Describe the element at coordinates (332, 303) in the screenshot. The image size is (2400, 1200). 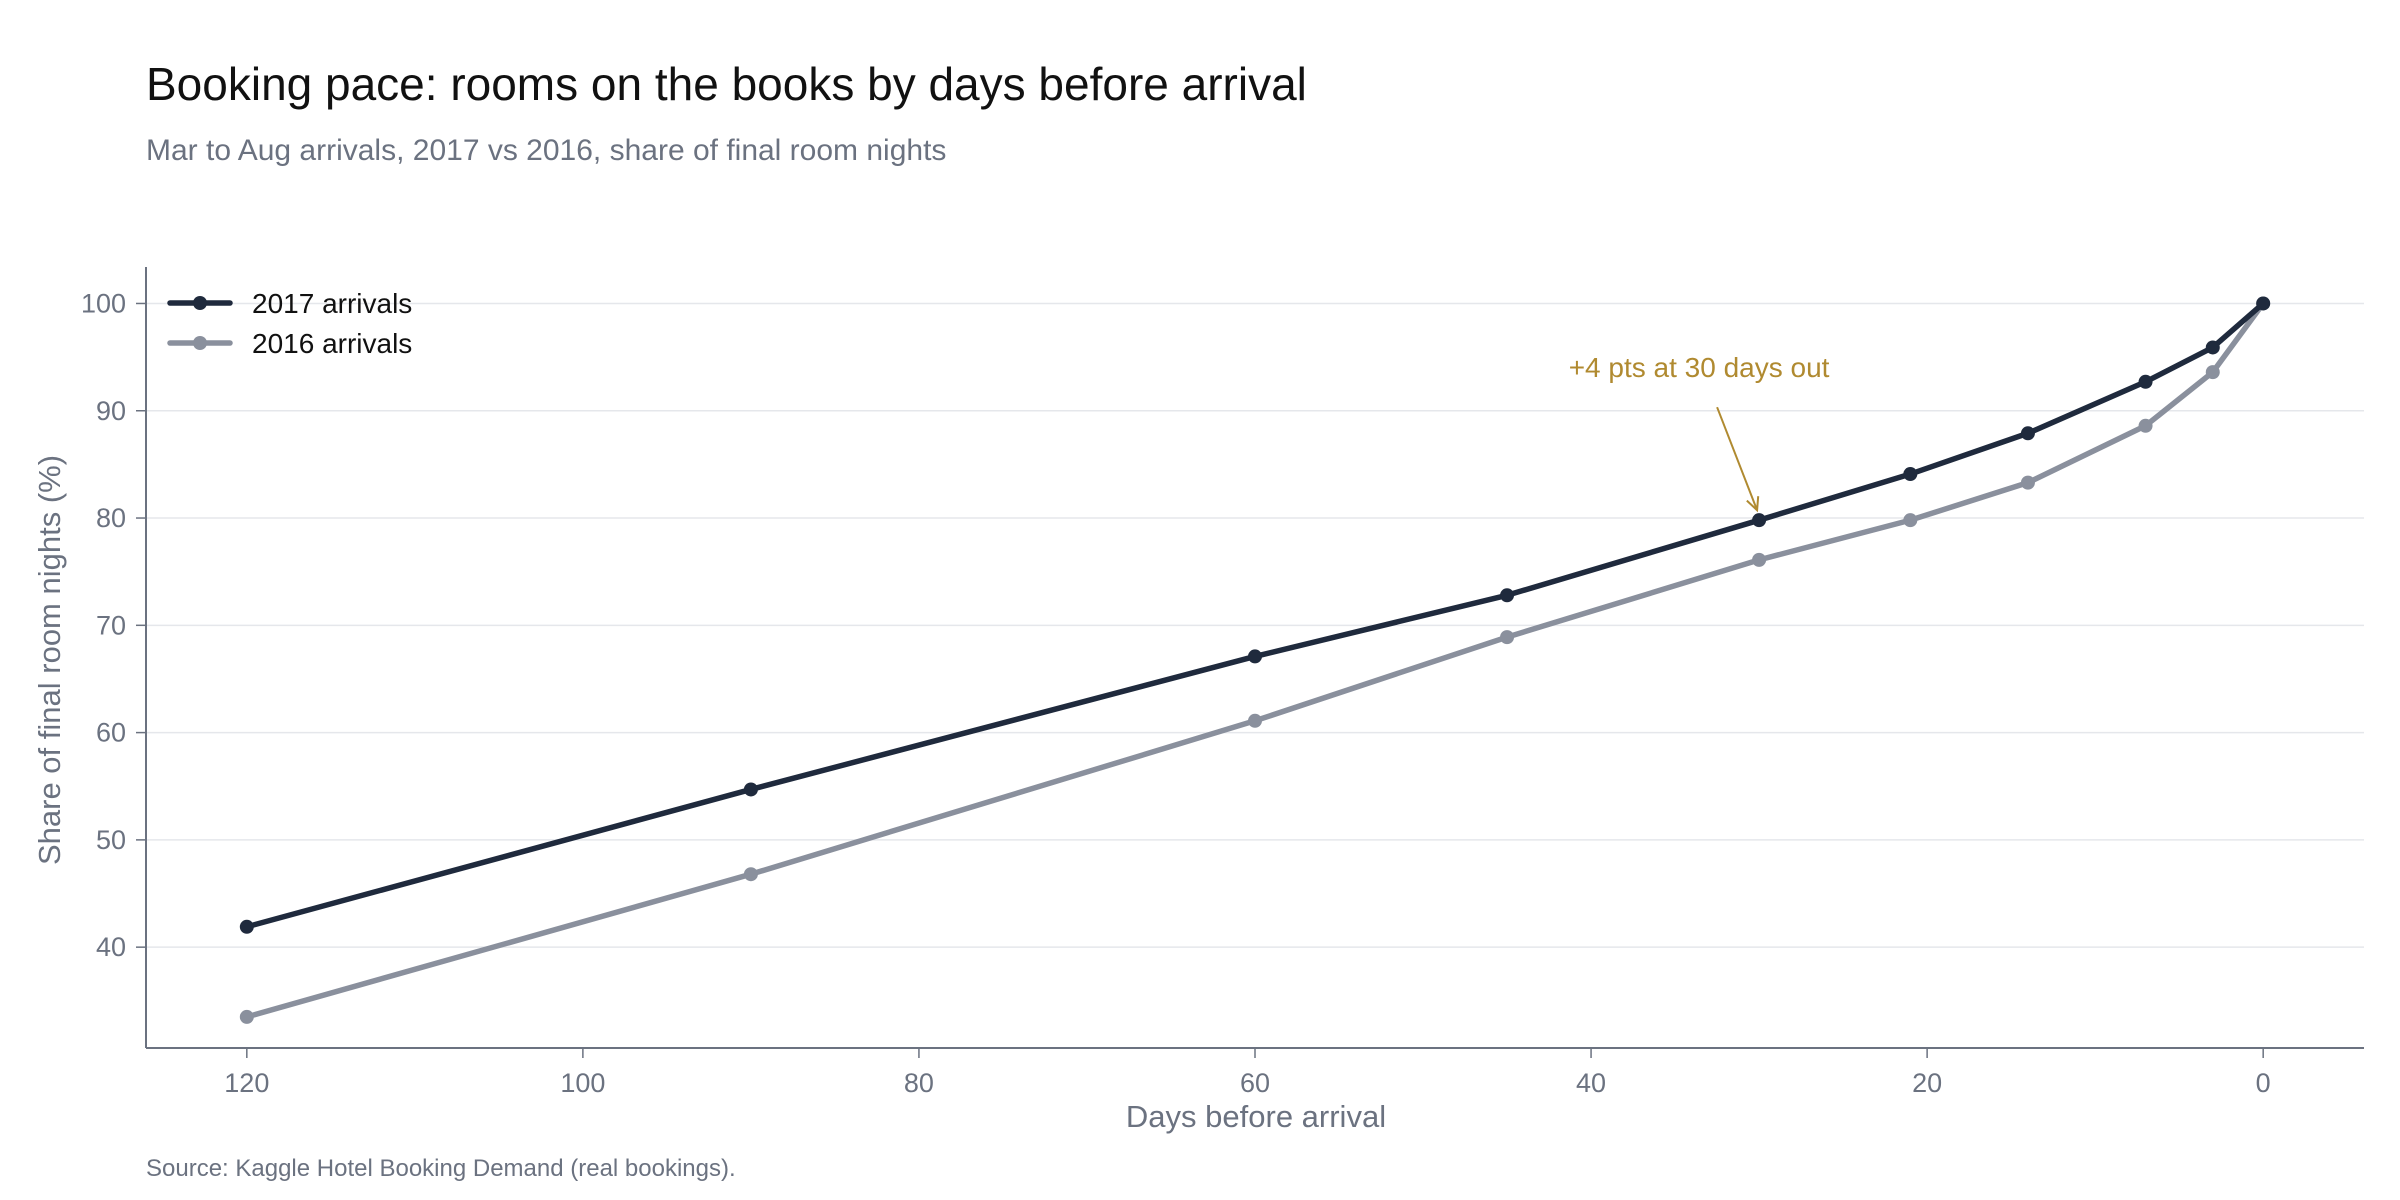
I see `legend-label: 2017 arrivals` at that location.